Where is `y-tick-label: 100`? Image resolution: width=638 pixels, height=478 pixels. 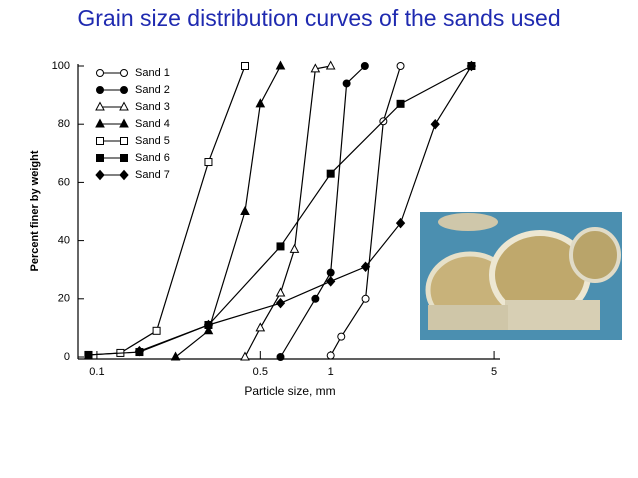
y-tick-label: 100 is located at coordinates (61, 66).